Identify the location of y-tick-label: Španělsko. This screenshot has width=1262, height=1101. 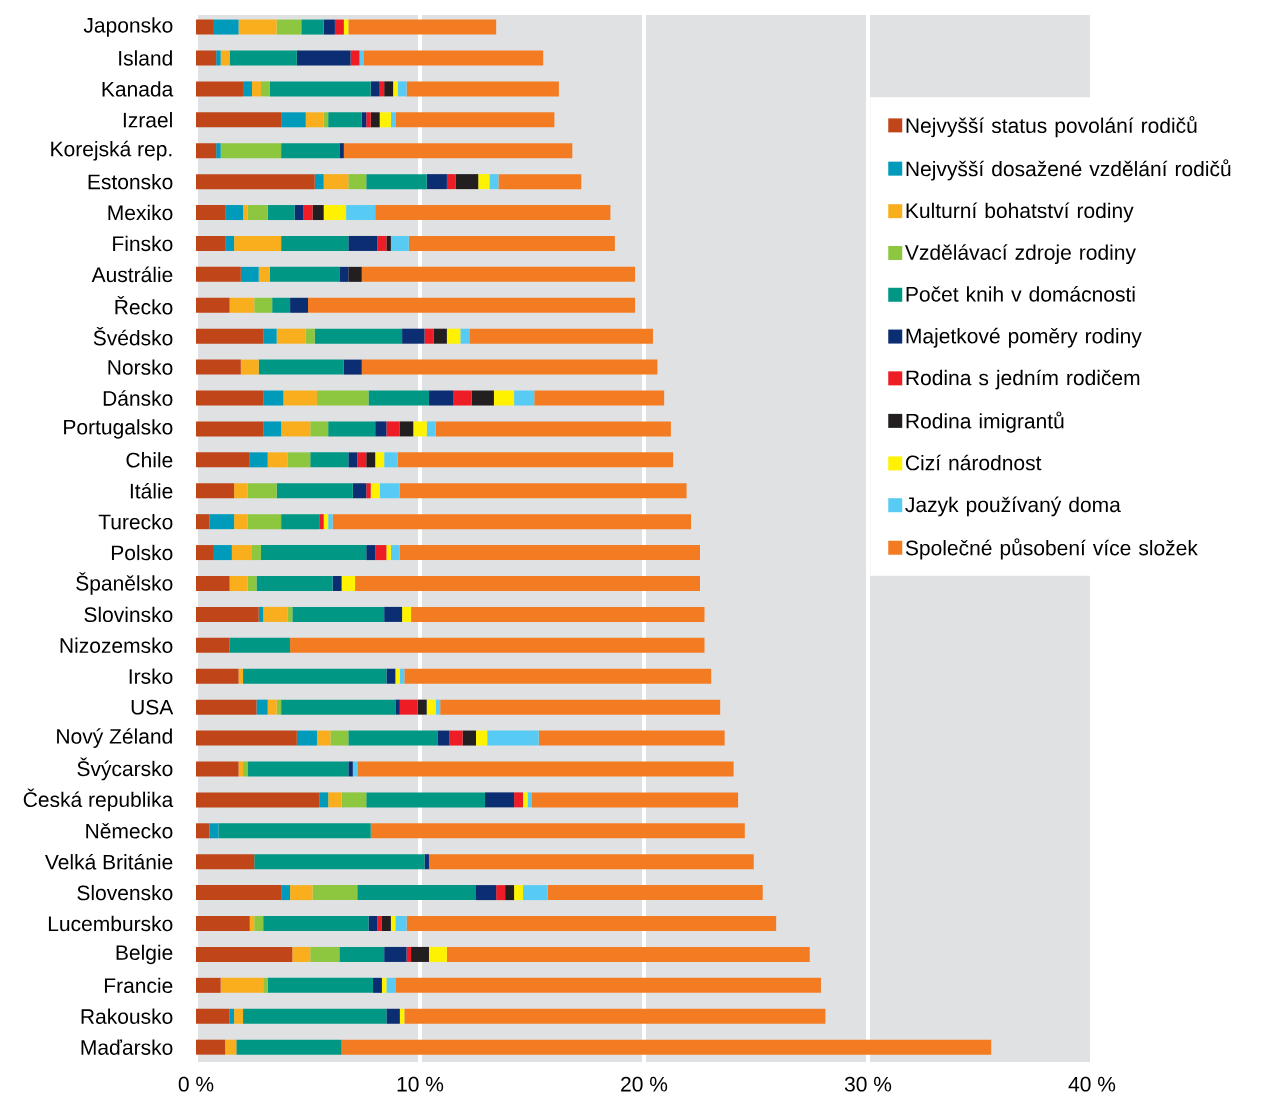
(124, 583).